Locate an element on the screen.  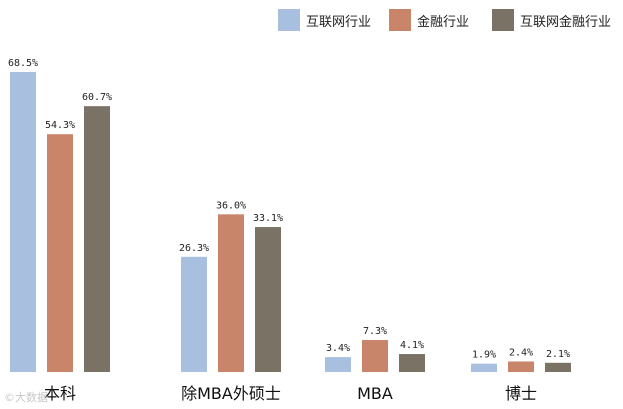
category-label-1: 除MBA外硕士 is located at coordinates (231, 393).